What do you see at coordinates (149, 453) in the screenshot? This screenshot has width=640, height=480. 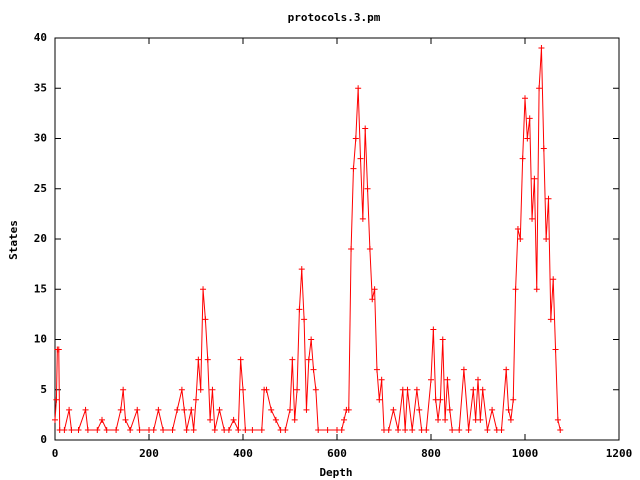 I see `x-tick-label: 200` at bounding box center [149, 453].